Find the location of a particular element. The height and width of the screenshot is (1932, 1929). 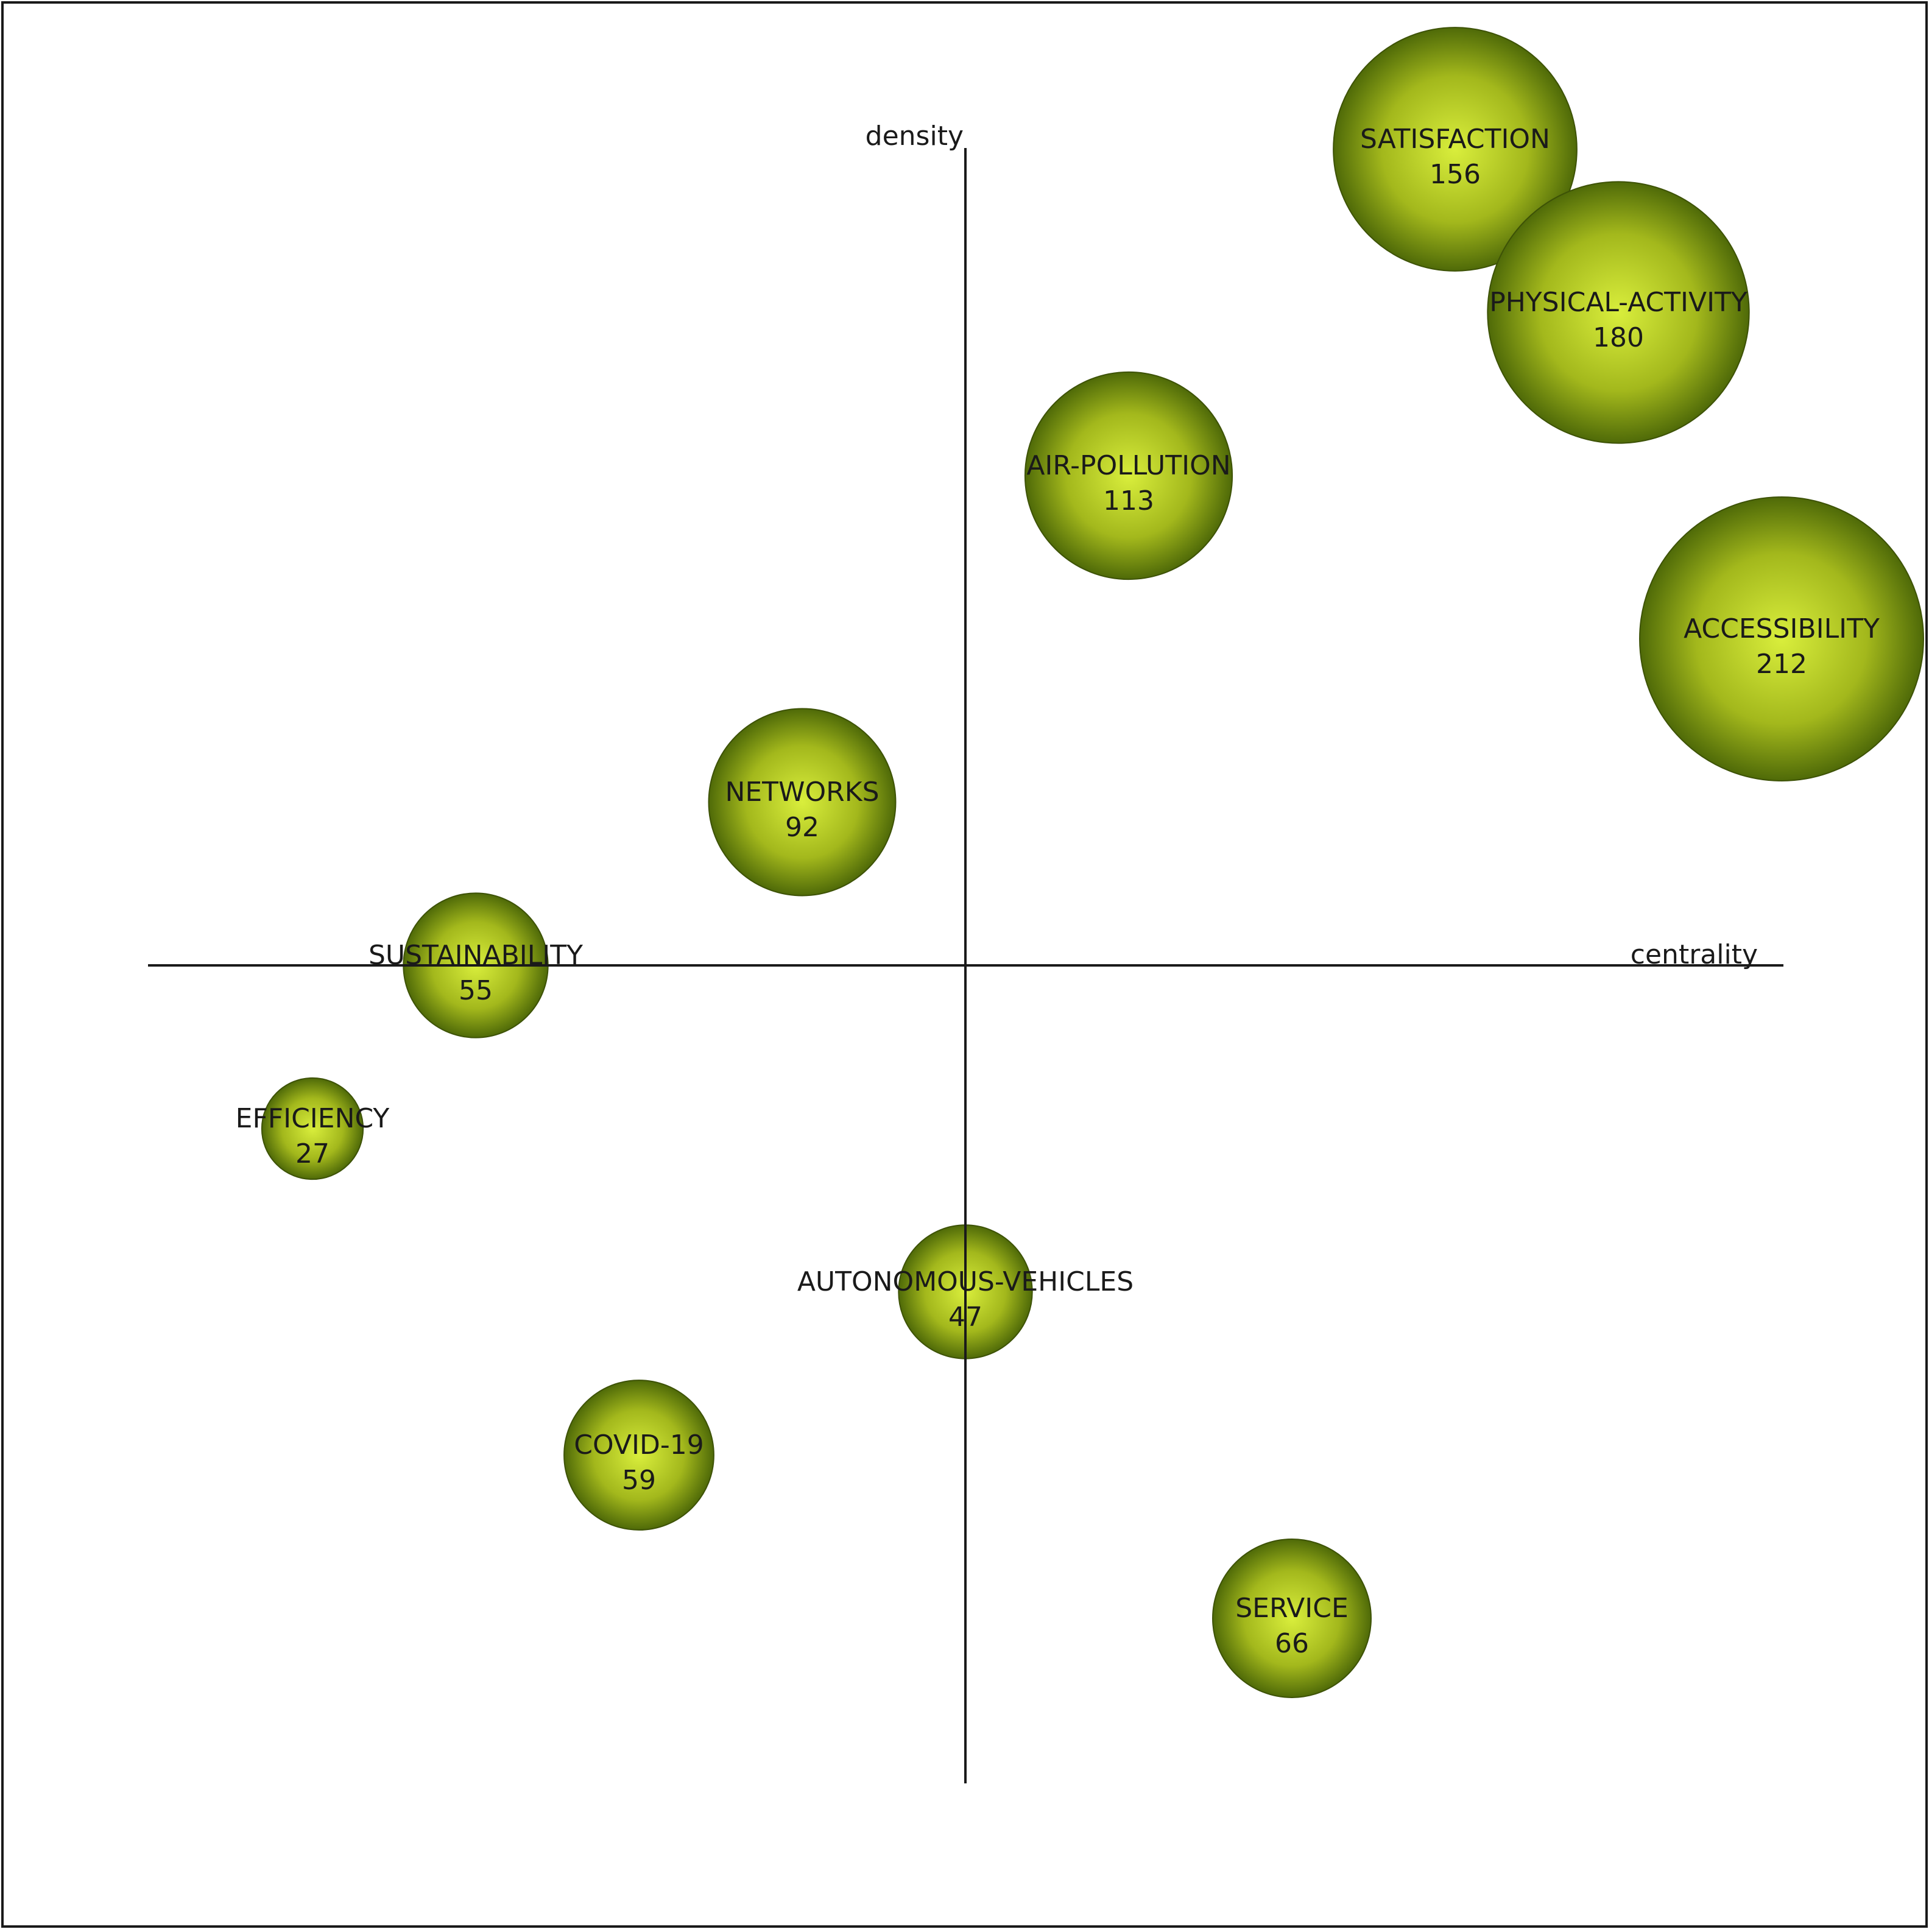

bubble-physical-activity is located at coordinates (1618, 312).